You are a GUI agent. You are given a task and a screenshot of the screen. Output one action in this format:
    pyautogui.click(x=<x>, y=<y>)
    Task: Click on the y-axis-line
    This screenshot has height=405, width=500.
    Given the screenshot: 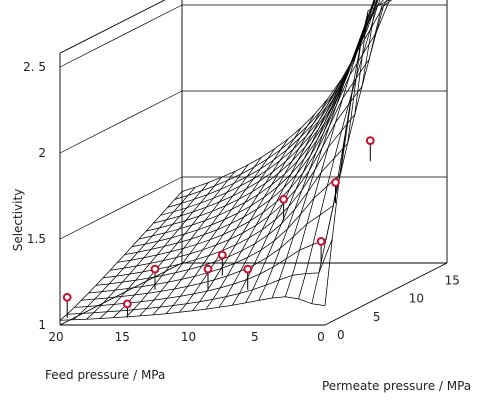 What is the action you would take?
    pyautogui.click(x=386, y=294)
    